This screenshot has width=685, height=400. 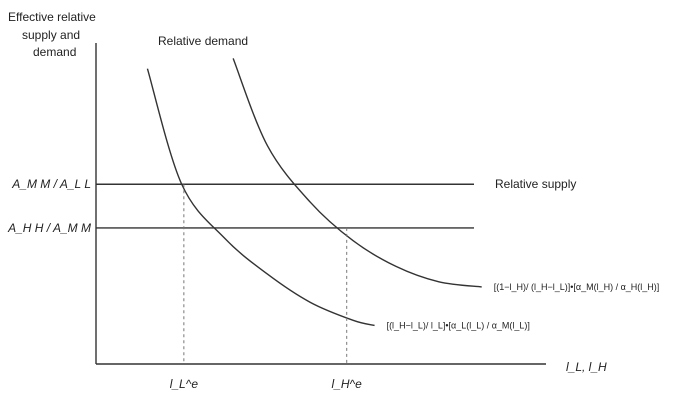 What do you see at coordinates (586, 367) in the screenshot?
I see `x-axis-label: l_L, l_H` at bounding box center [586, 367].